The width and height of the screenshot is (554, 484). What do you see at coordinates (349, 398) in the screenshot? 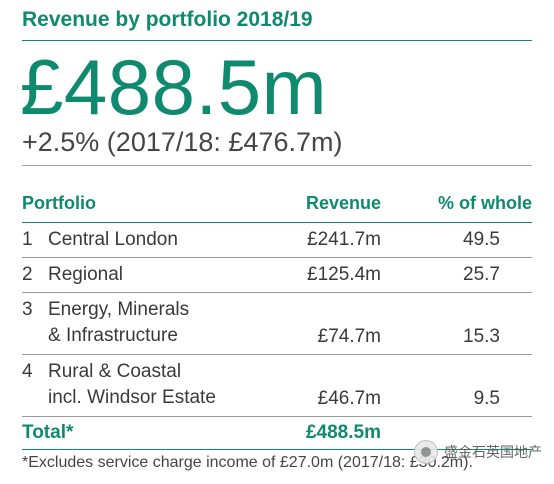
I see `revenue-value: £46.7m` at bounding box center [349, 398].